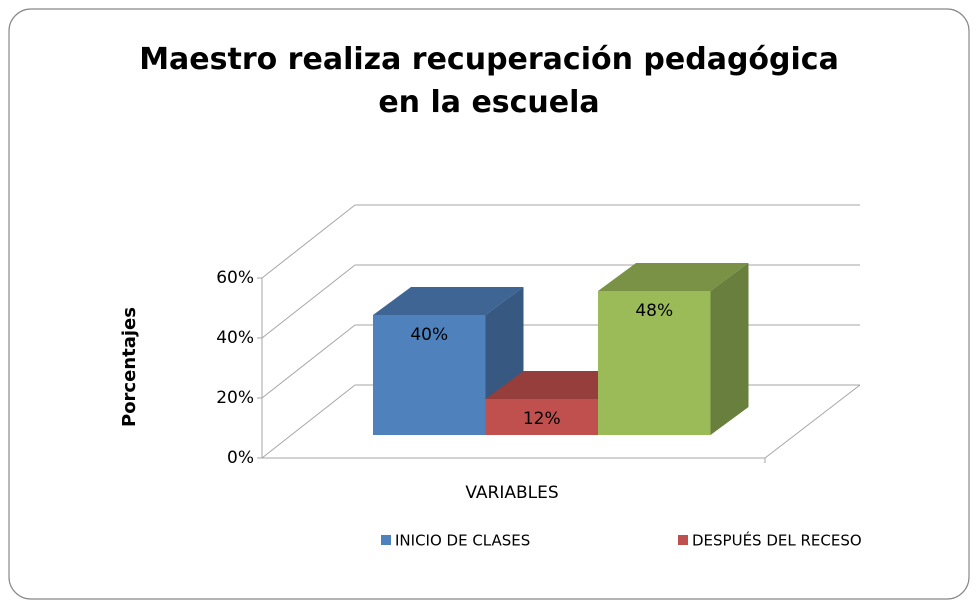 The image size is (978, 607). Describe the element at coordinates (235, 278) in the screenshot. I see `y-tick-label: 60%` at that location.